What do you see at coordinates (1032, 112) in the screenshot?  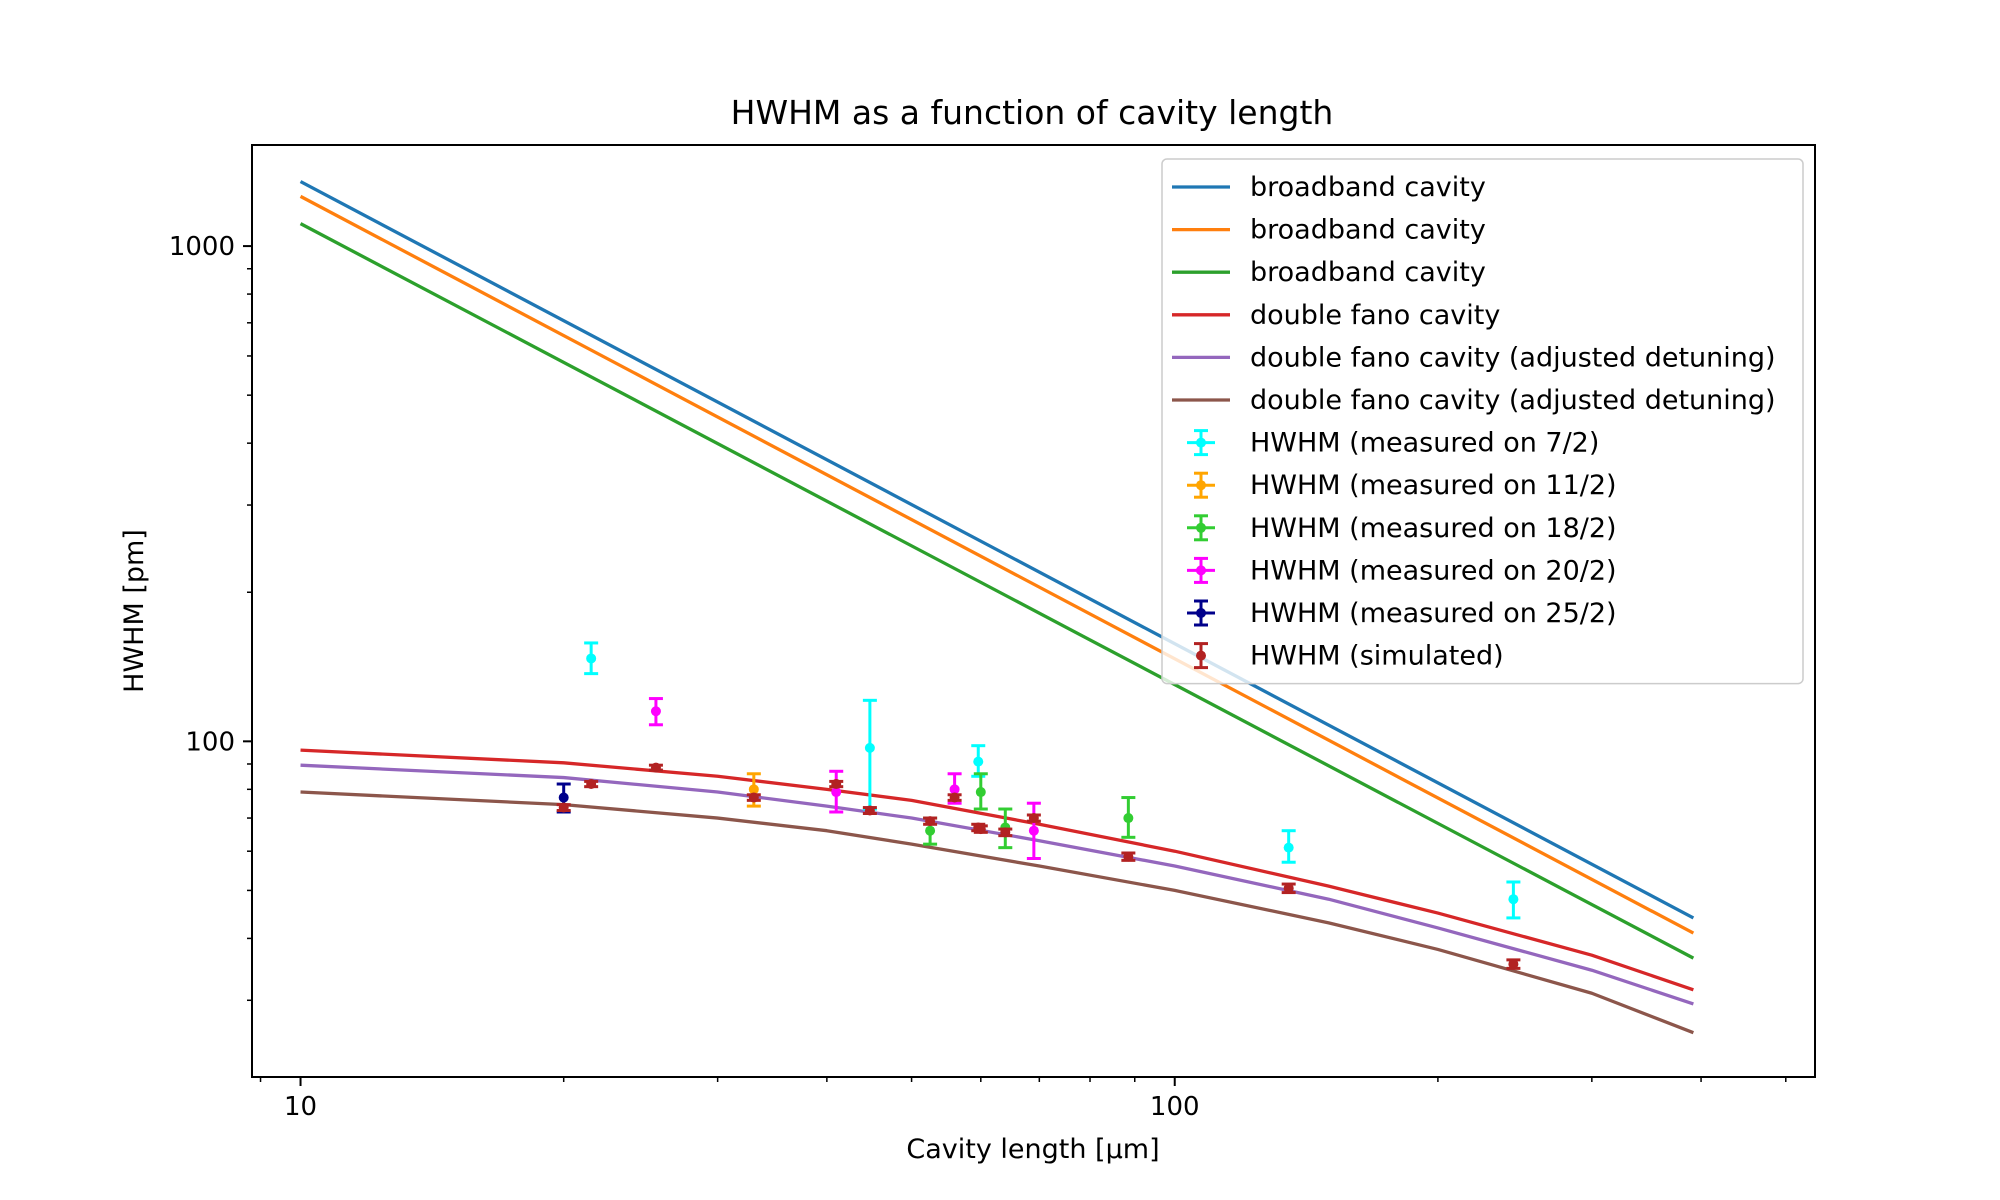 I see `chart-title: HWHM as a function of cavity length` at bounding box center [1032, 112].